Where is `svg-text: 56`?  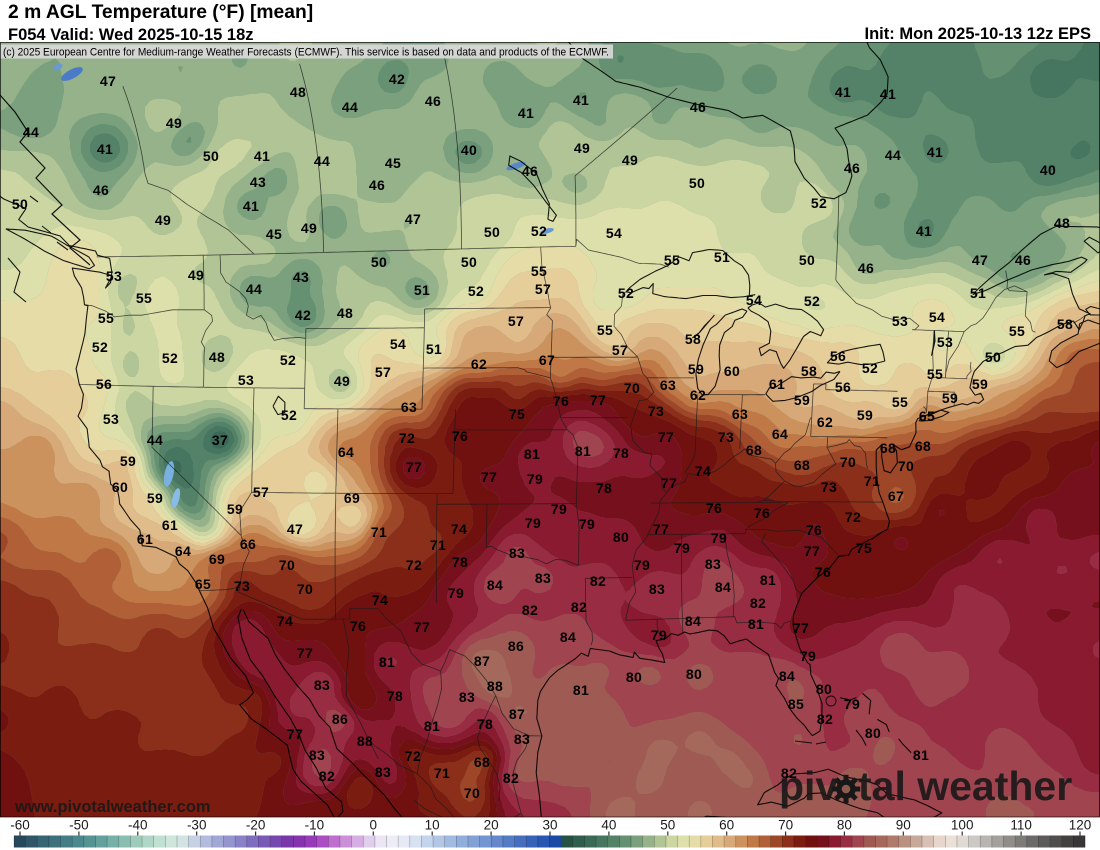
svg-text: 56 is located at coordinates (843, 387).